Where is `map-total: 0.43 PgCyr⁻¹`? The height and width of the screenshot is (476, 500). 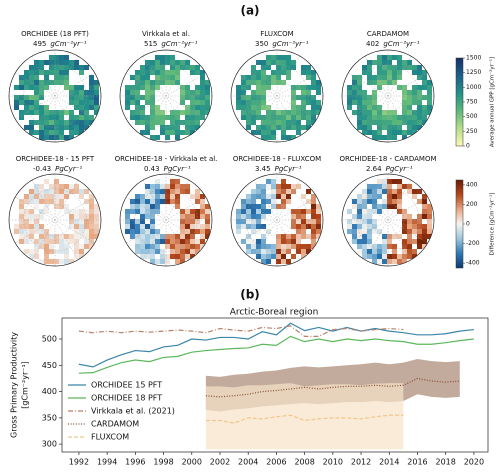
map-total: 0.43 PgCyr⁻¹ is located at coordinates (167, 169).